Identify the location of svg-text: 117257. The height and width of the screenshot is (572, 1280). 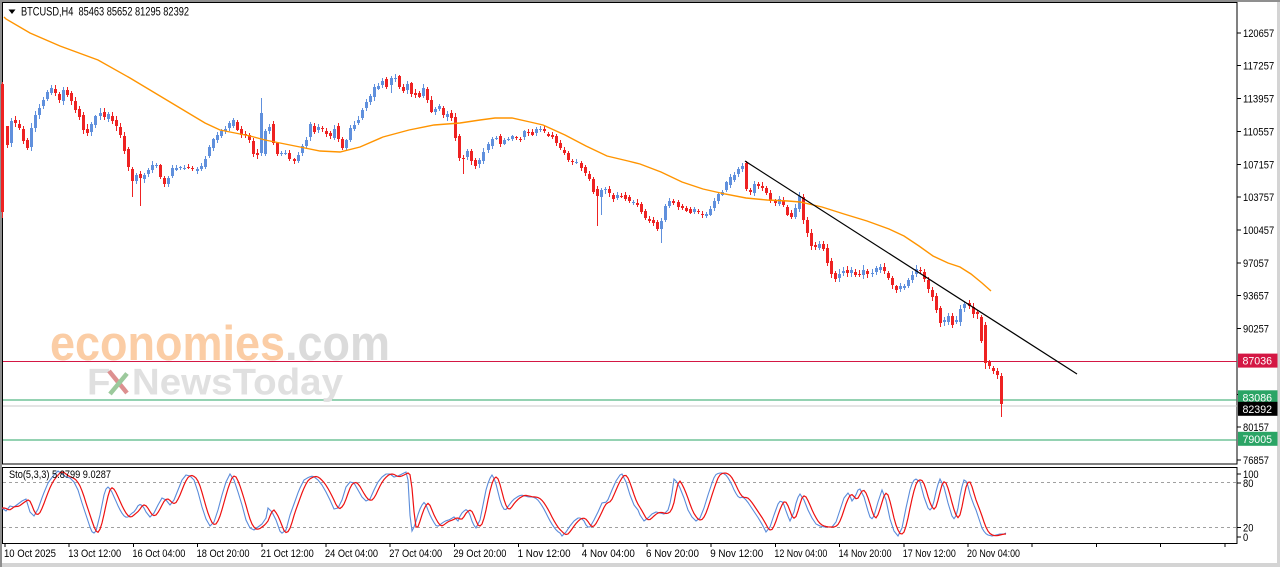
(1258, 67).